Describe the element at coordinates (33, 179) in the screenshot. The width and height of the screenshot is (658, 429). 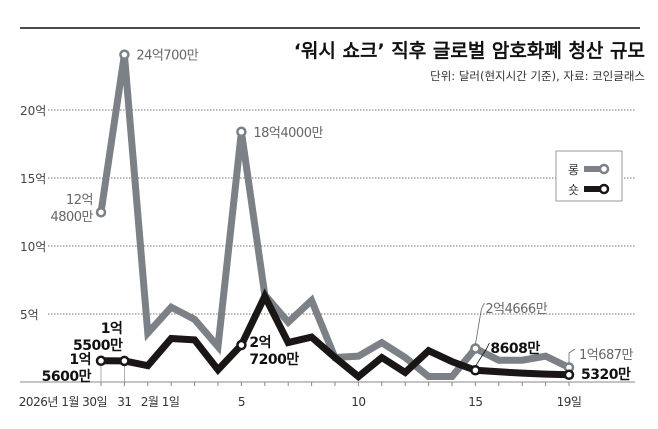
I see `y-tick-label: 15억` at that location.